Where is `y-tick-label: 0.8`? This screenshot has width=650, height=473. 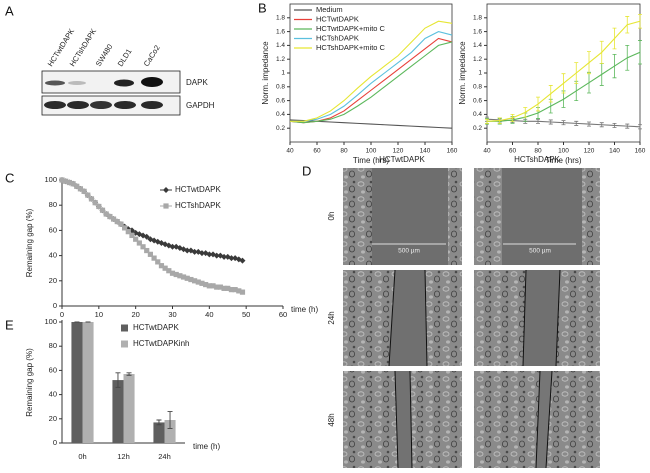
y-tick-label: 0.8 is located at coordinates (280, 87).